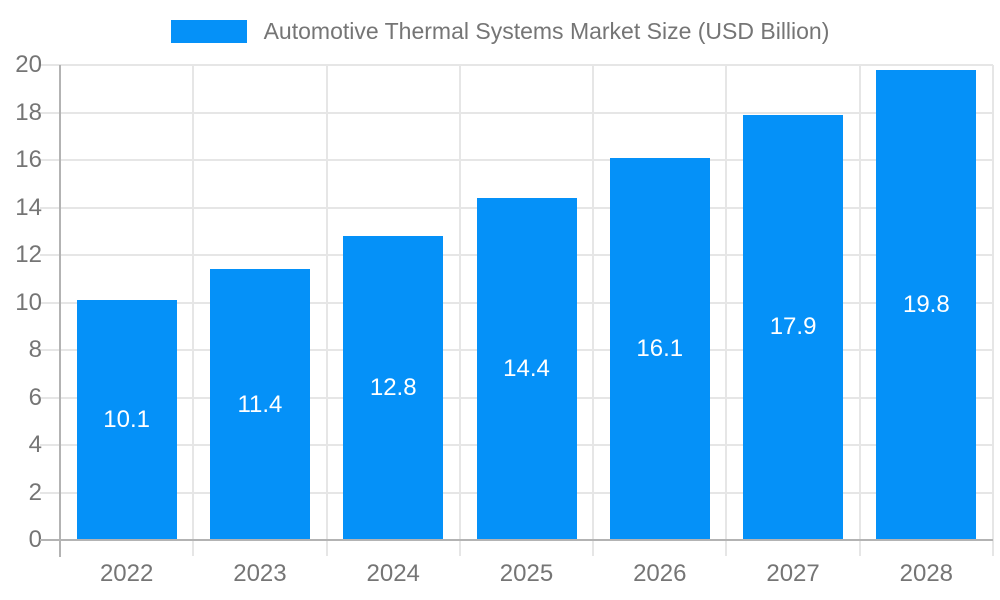 The image size is (1000, 600). What do you see at coordinates (516, 540) in the screenshot?
I see `x-axis-line` at bounding box center [516, 540].